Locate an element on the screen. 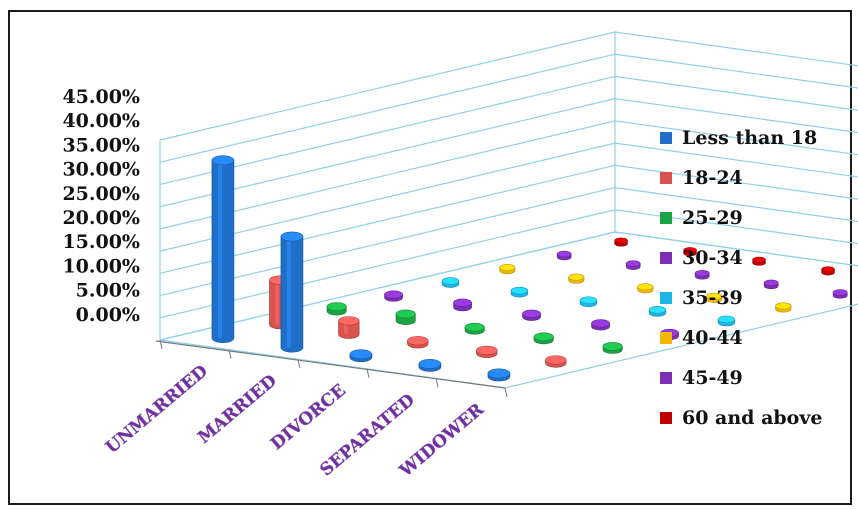 This screenshot has height=509, width=858. x-category-label: MARRIED is located at coordinates (237, 409).